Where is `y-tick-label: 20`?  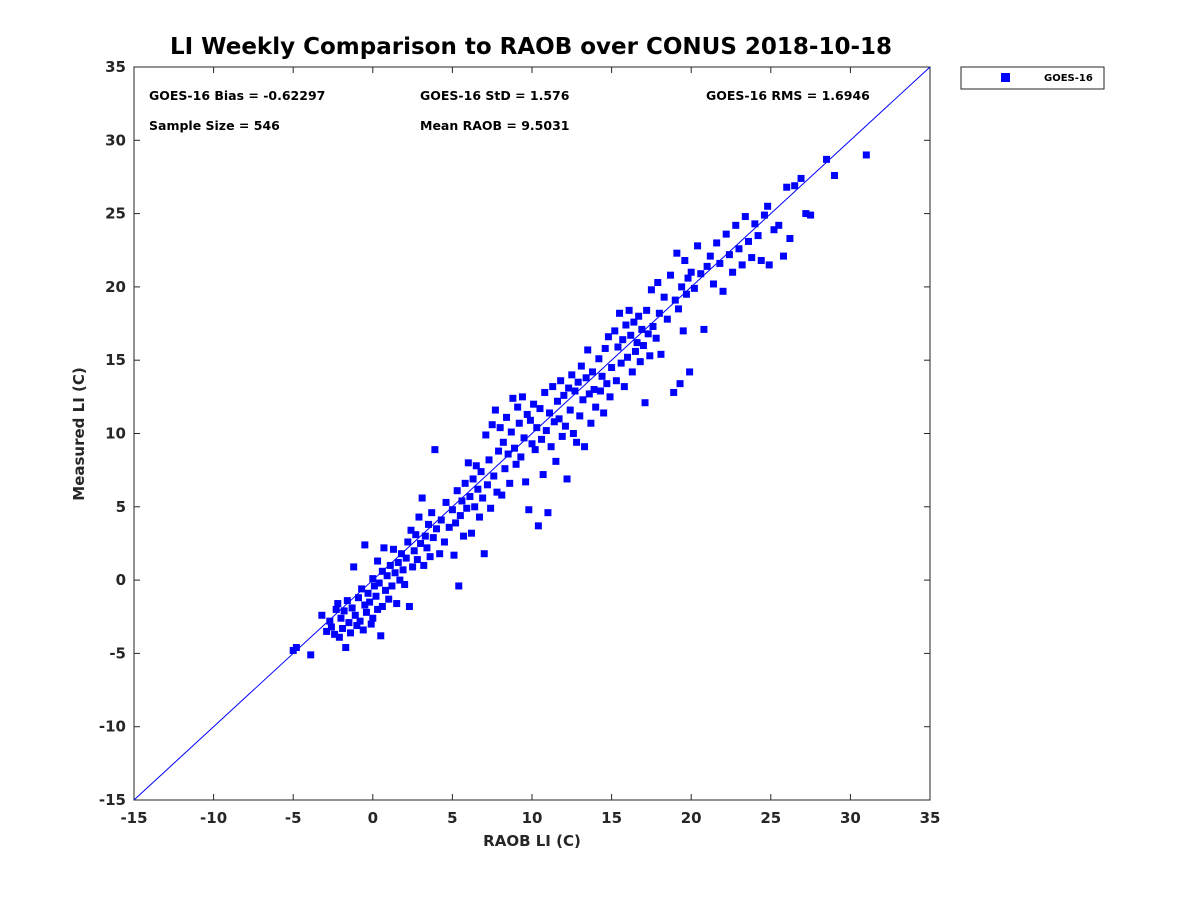
y-tick-label: 20 is located at coordinates (115, 287).